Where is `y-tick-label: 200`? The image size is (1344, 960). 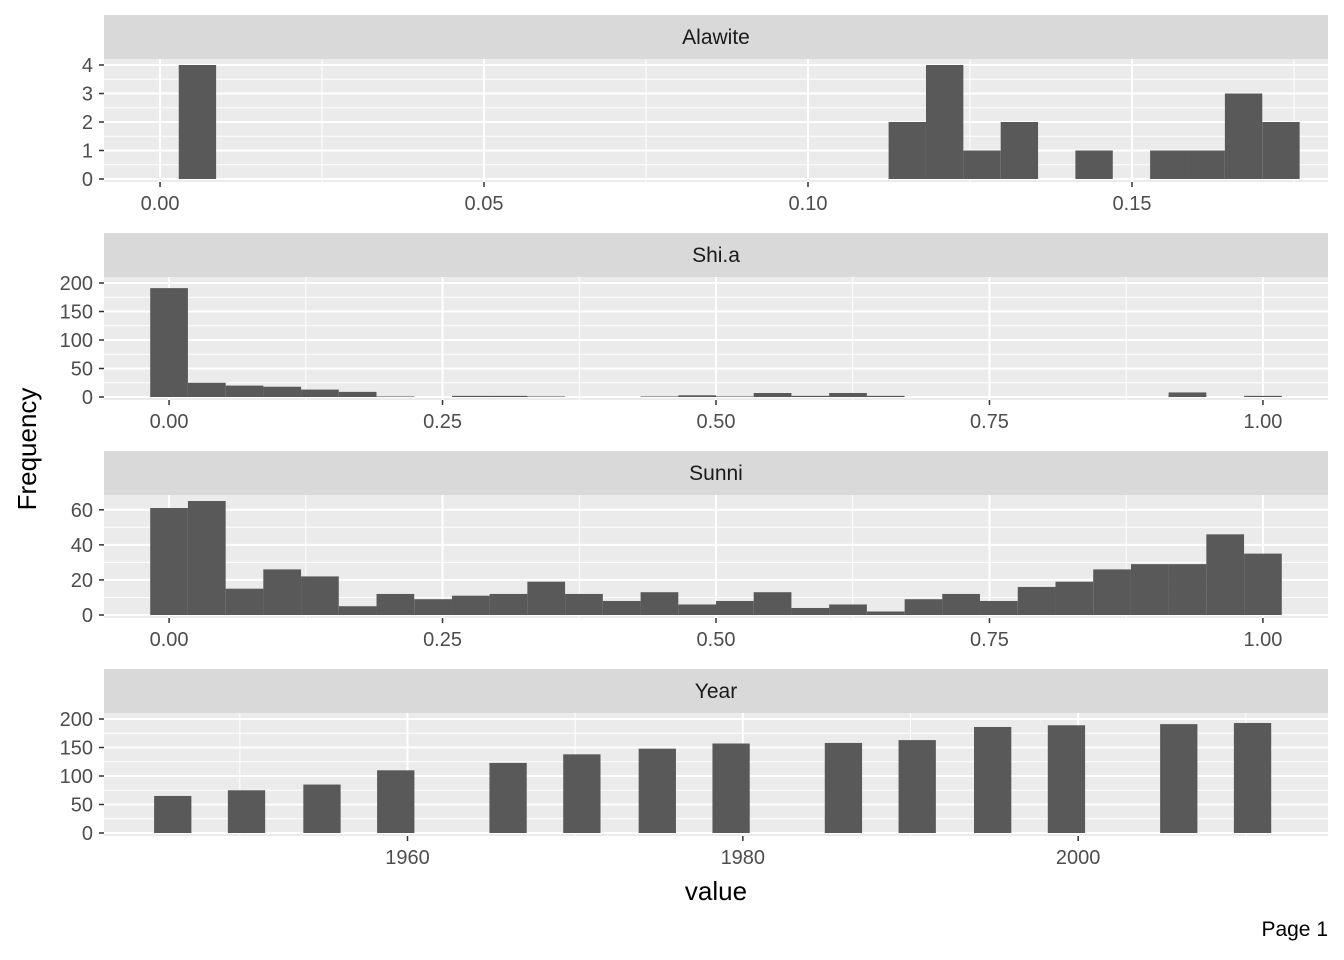 y-tick-label: 200 is located at coordinates (76, 284).